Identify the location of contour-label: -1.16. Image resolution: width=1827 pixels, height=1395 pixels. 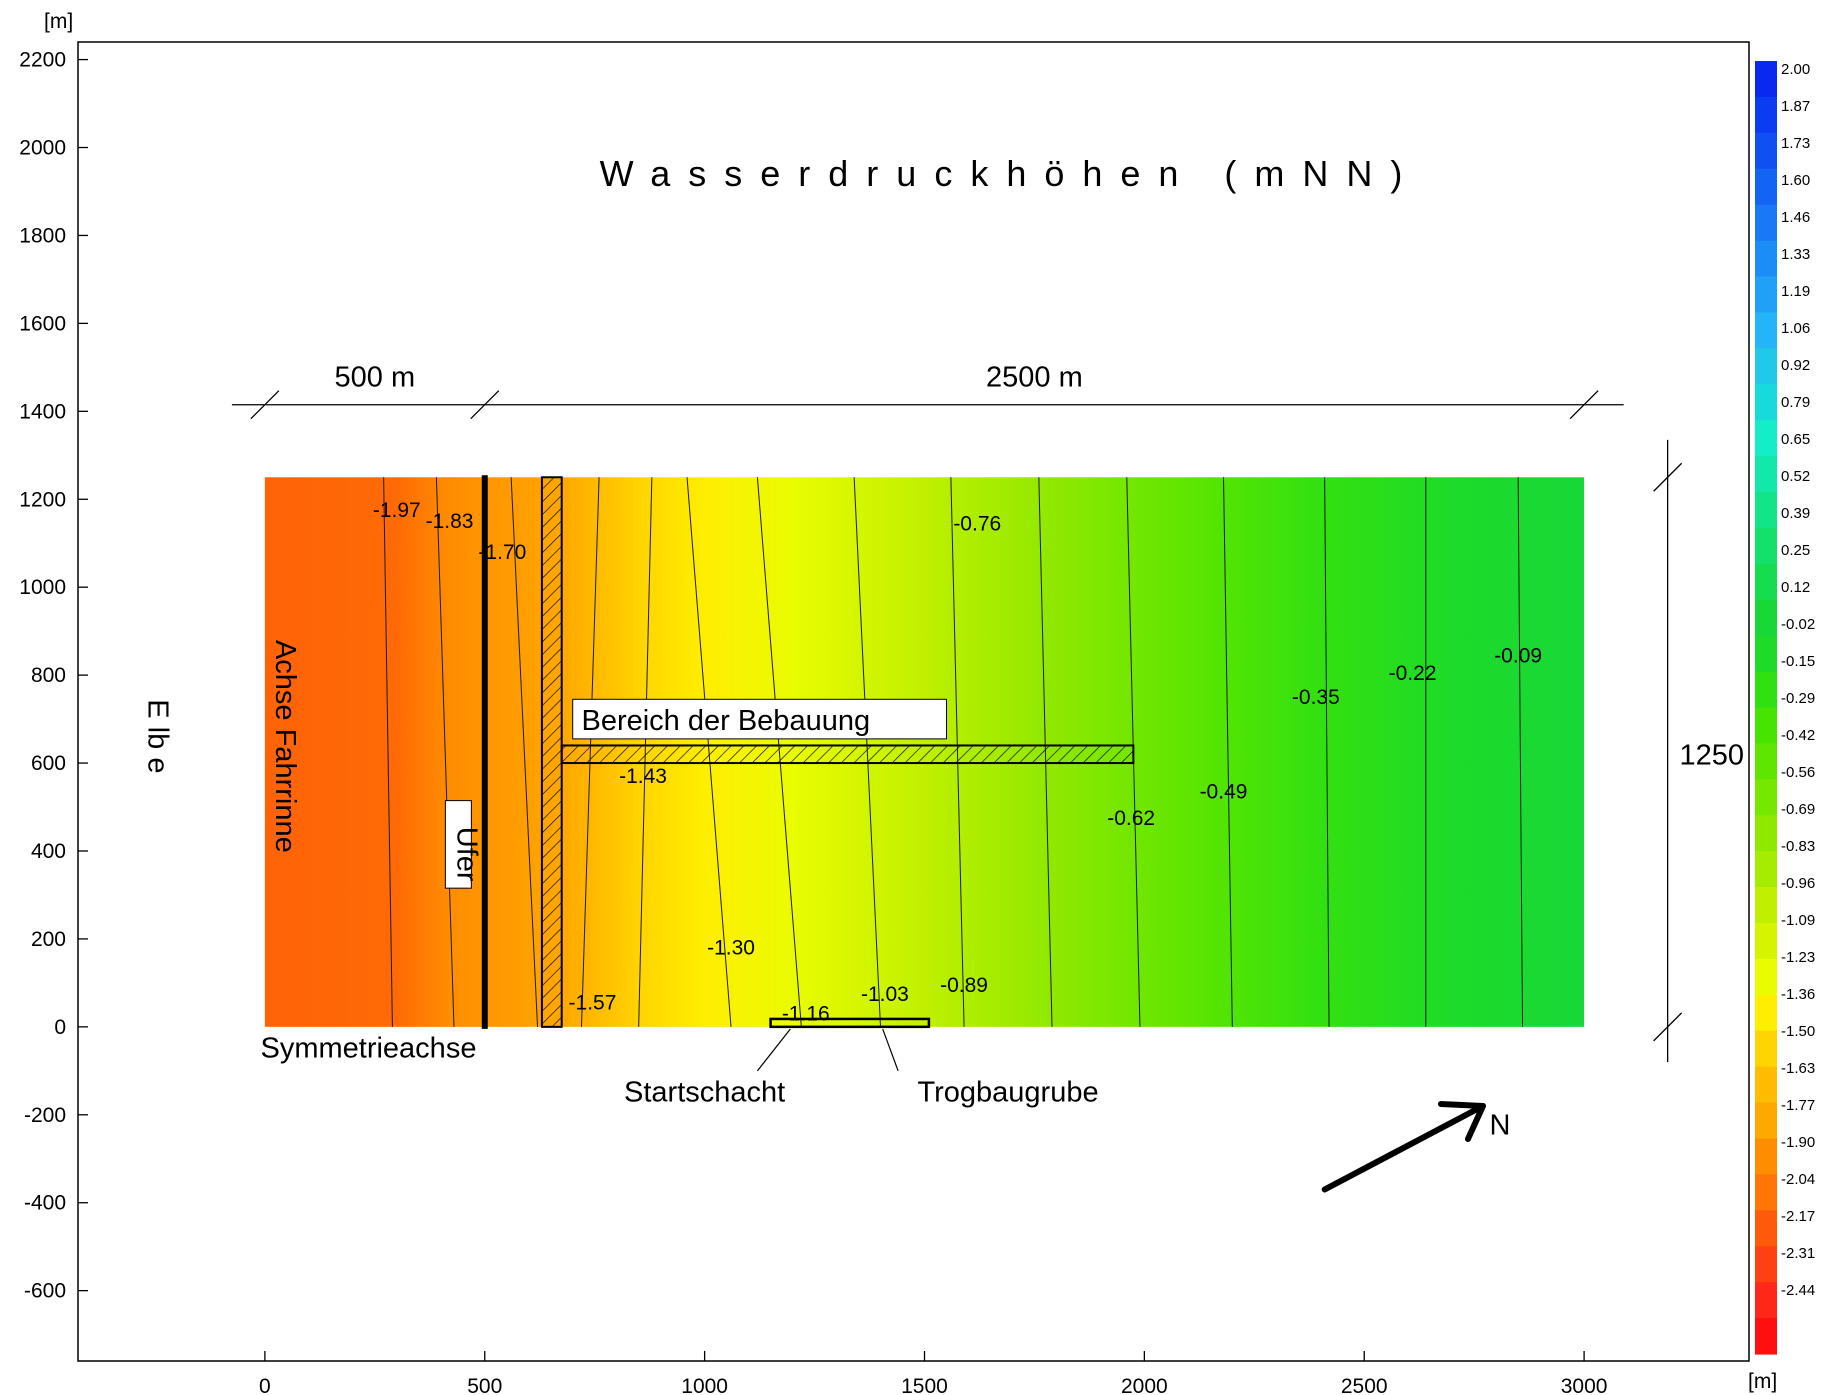
(806, 1014).